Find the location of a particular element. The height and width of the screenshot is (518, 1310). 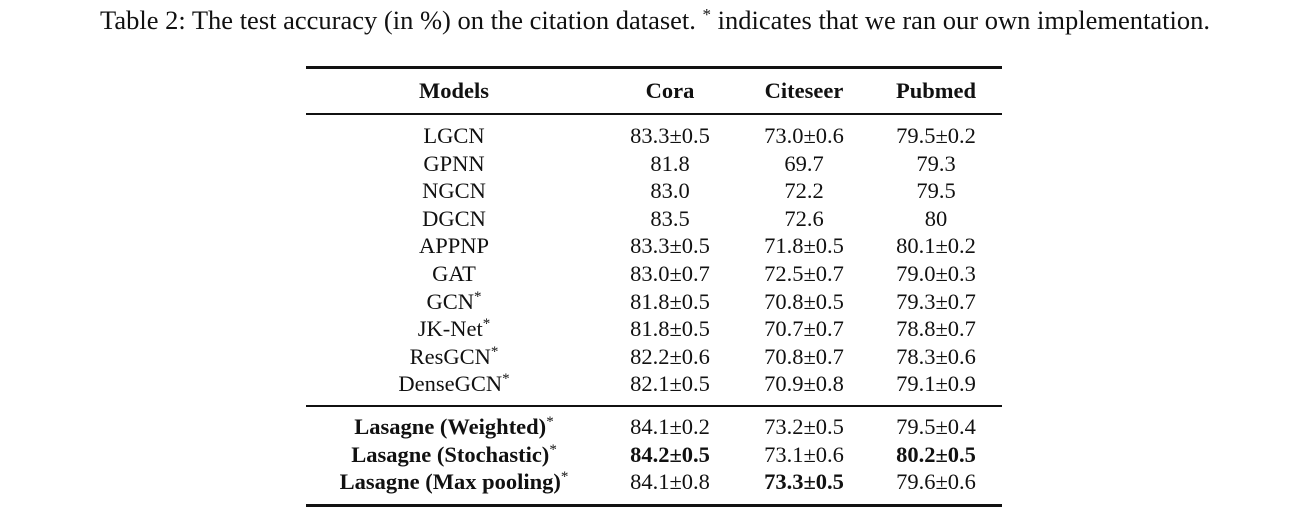

cell-citeseer: 70.8±0.7 is located at coordinates (804, 356).